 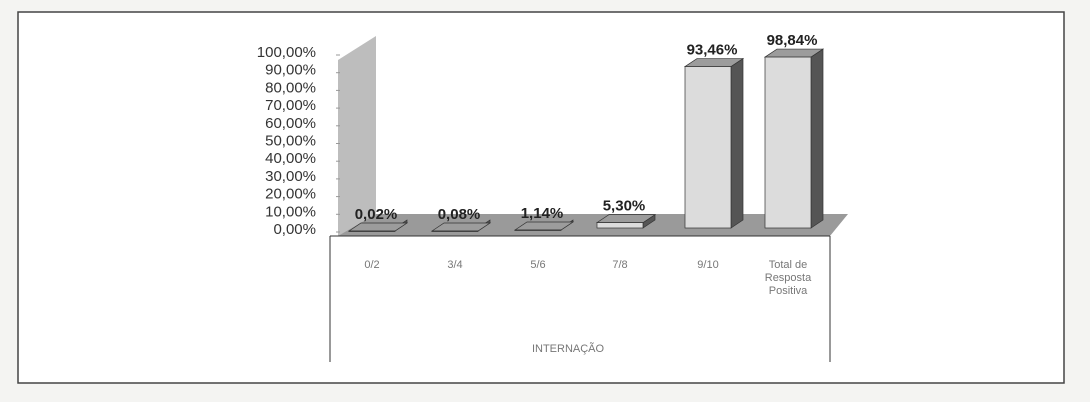 I want to click on back-wall, so click(x=357, y=136).